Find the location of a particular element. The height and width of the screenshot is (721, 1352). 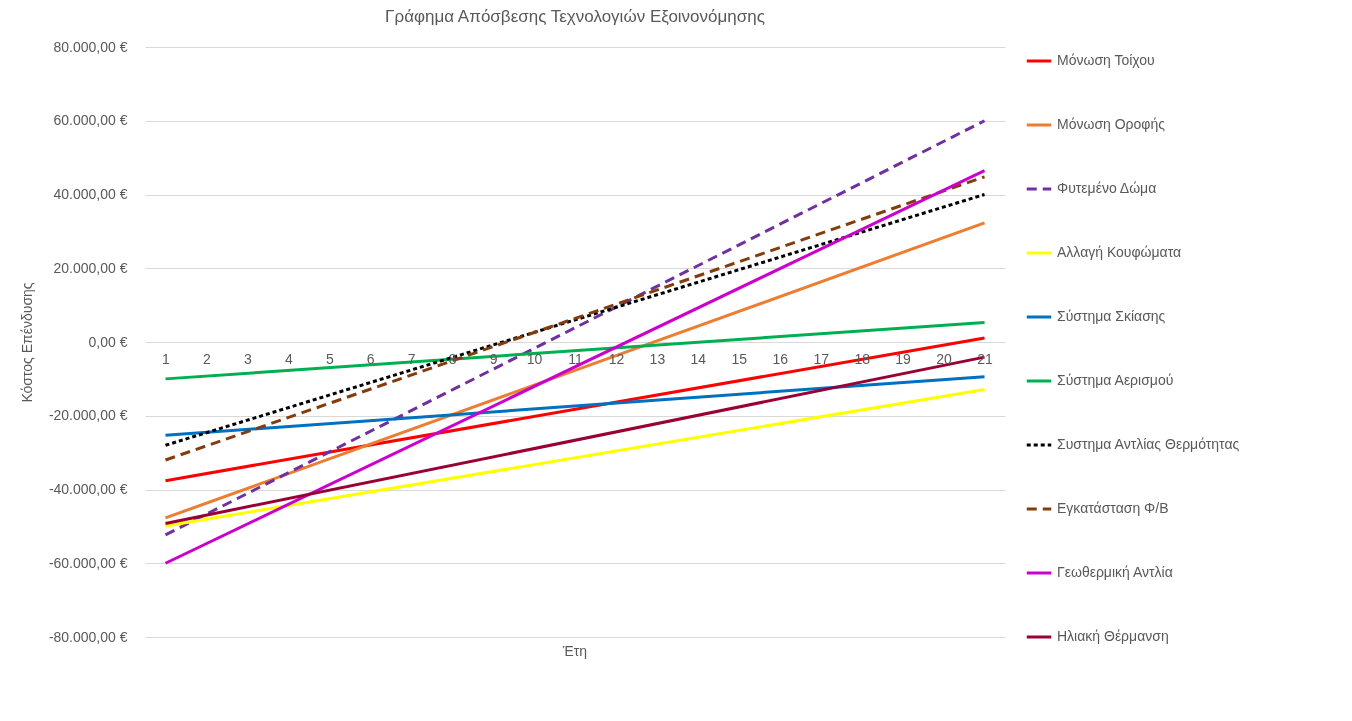

x-tick-label: 5 is located at coordinates (329, 358).